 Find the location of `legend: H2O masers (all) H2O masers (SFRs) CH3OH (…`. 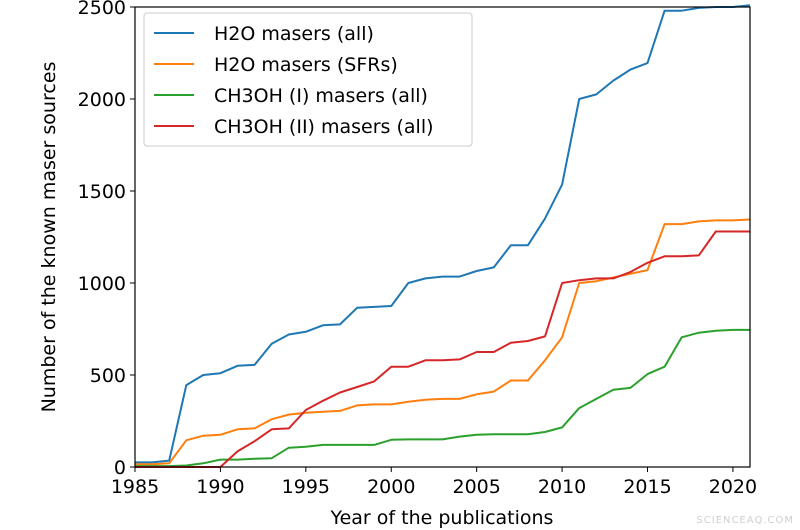

legend: H2O masers (all) H2O masers (SFRs) CH3OH (… is located at coordinates (308, 79).